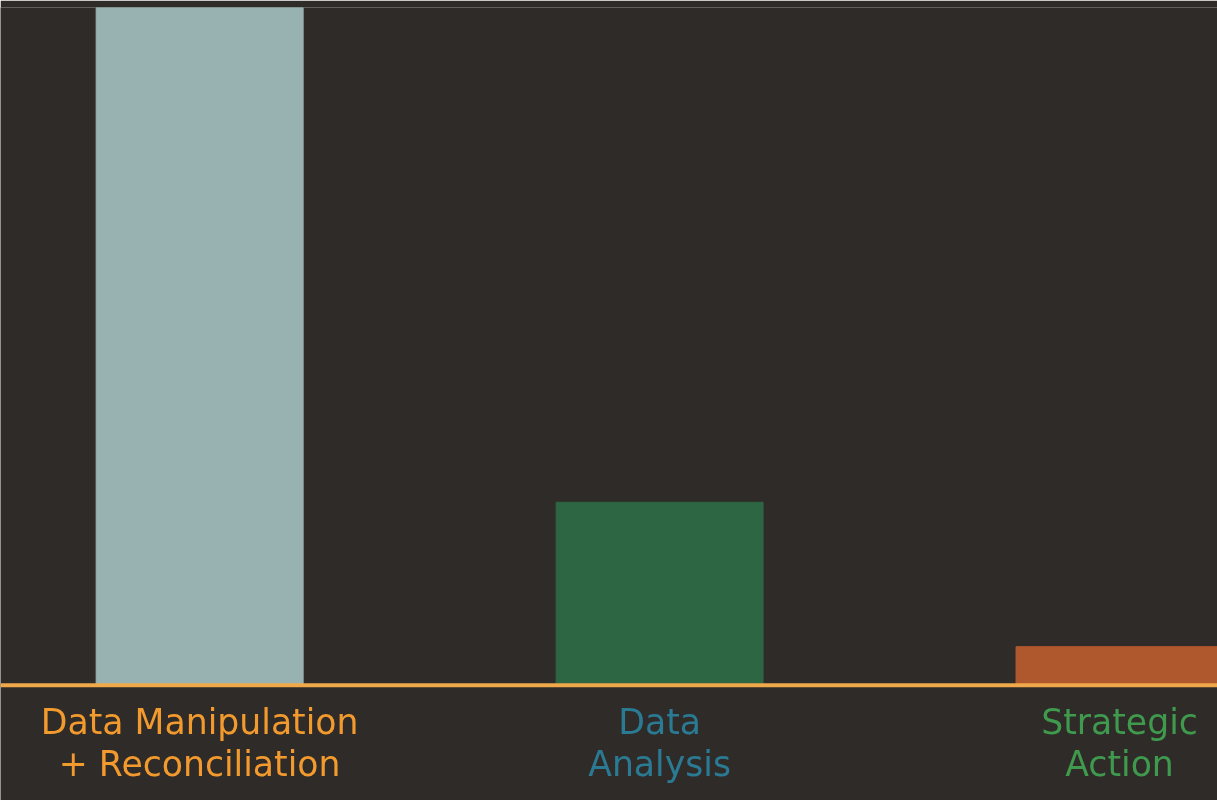 The height and width of the screenshot is (804, 1217). I want to click on x-tick-label: Strategic Action, so click(1119, 743).